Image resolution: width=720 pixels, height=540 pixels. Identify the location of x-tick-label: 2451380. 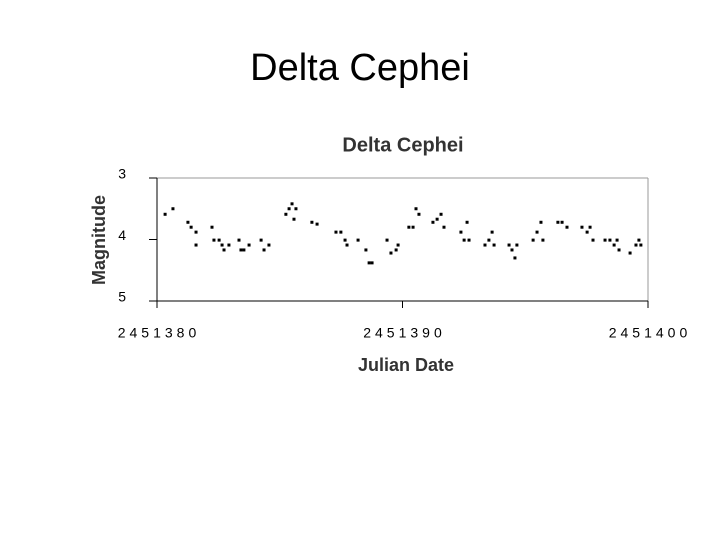
(159, 333).